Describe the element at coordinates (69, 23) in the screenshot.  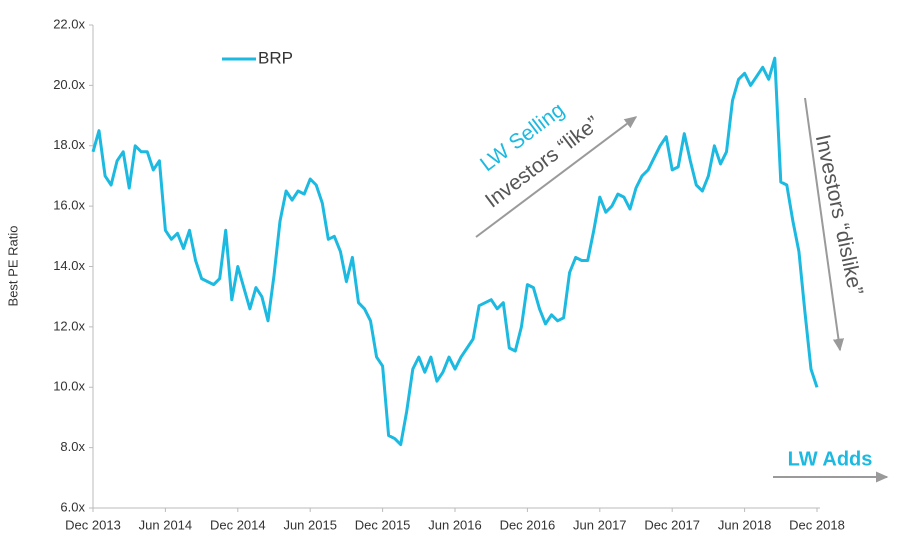
I see `y-tick-label: 22.0x` at that location.